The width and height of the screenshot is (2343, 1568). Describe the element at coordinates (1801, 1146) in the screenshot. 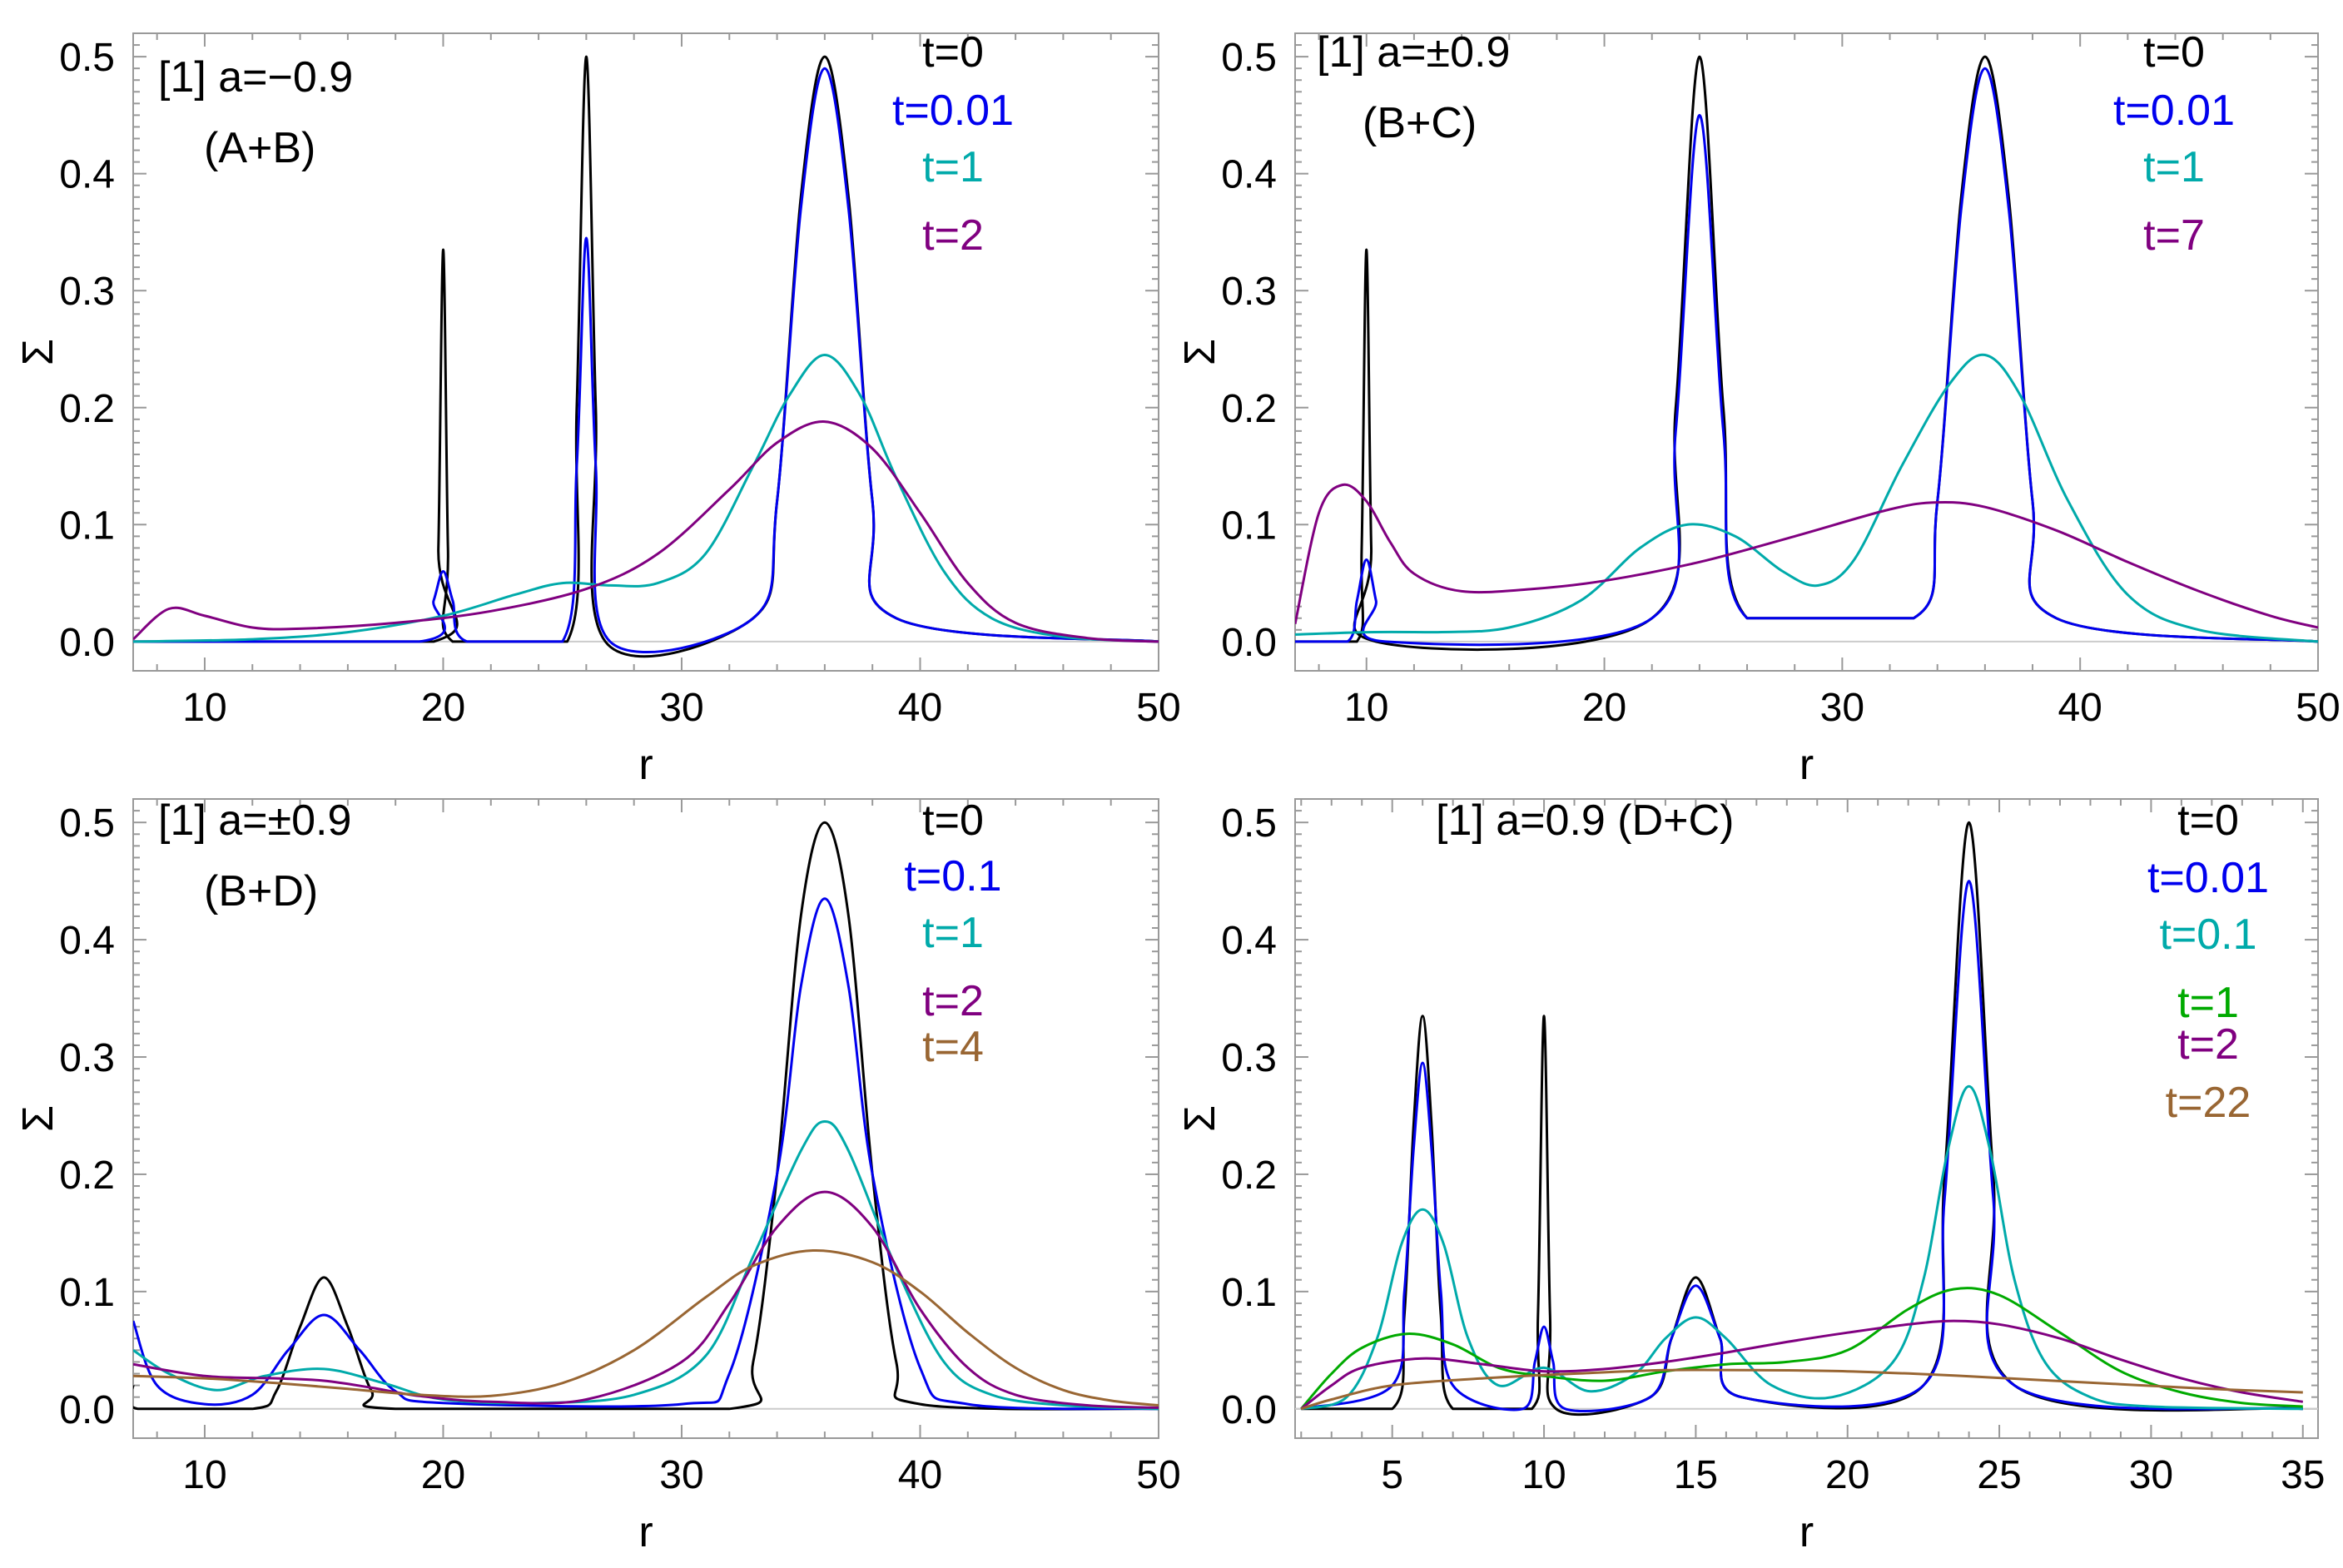

I see `series-line-t0.01` at that location.